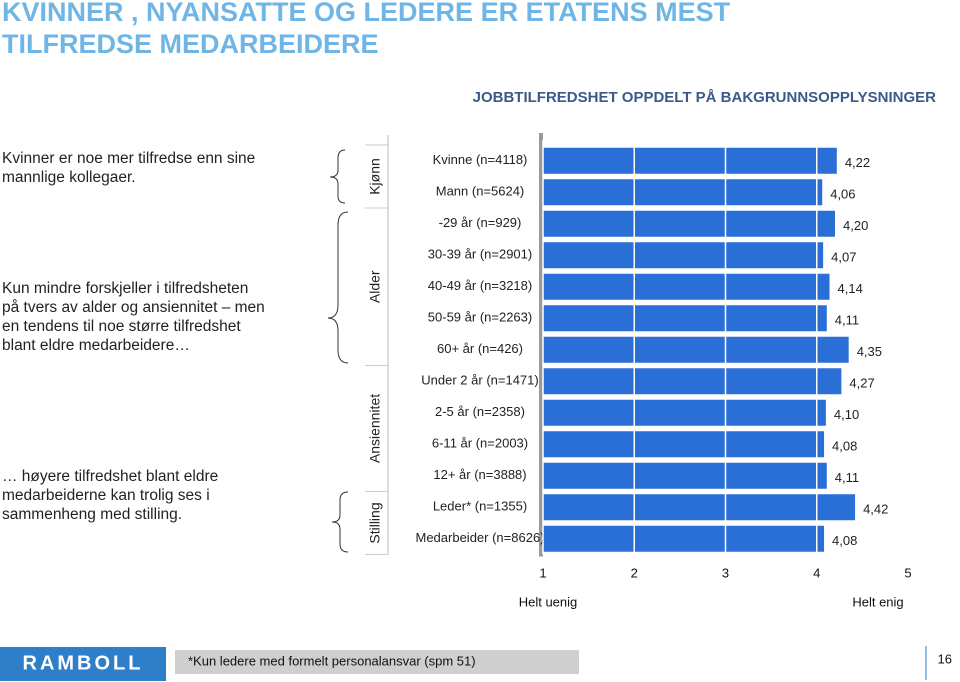 The height and width of the screenshot is (682, 960). I want to click on category-label: Leder* (n=1355), so click(480, 506).